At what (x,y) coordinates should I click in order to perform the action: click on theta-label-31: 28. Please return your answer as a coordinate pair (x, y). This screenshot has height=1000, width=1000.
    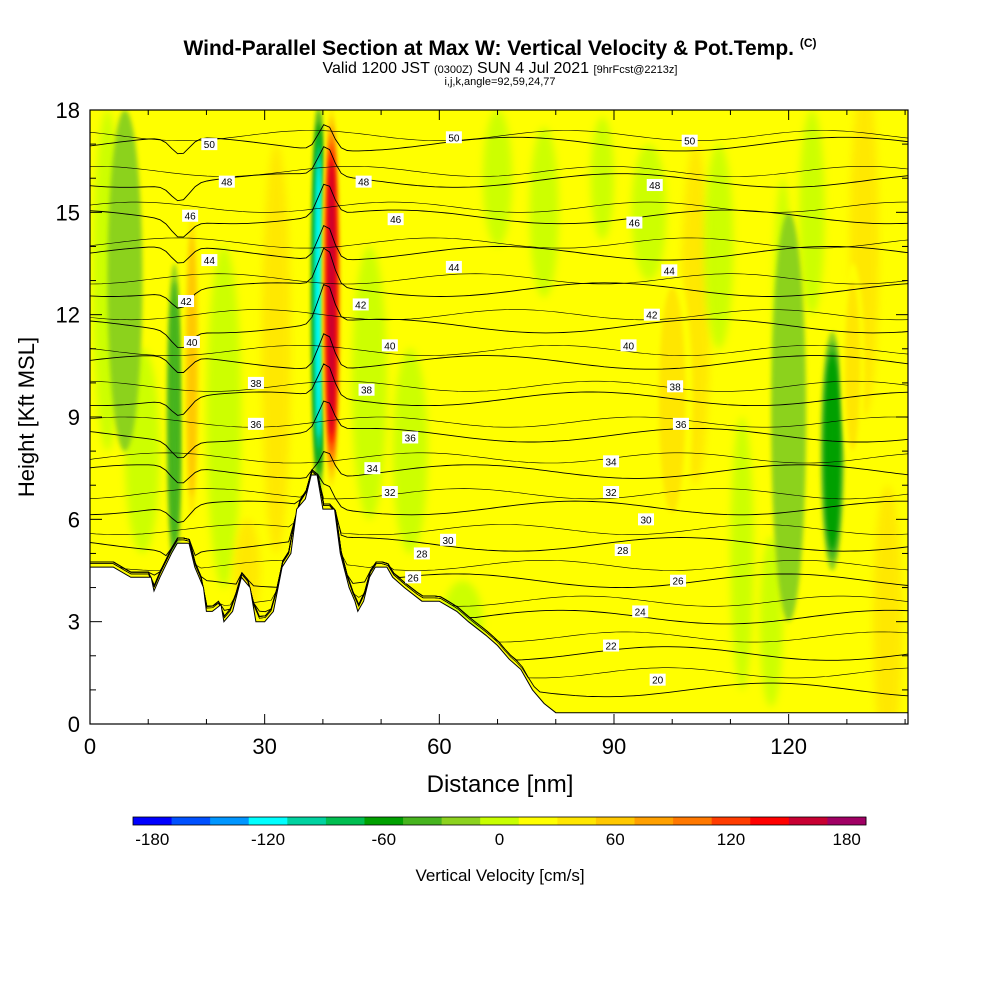
    Looking at the image, I should click on (622, 550).